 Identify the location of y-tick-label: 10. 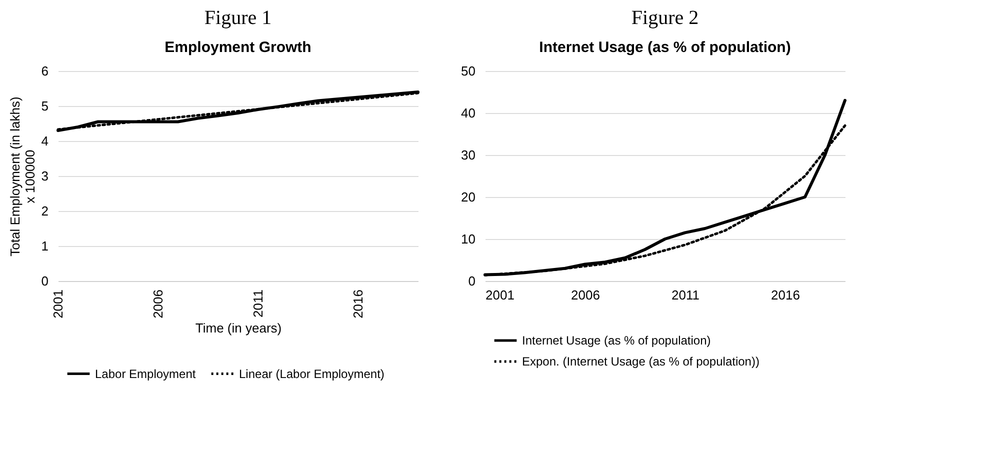
(468, 239).